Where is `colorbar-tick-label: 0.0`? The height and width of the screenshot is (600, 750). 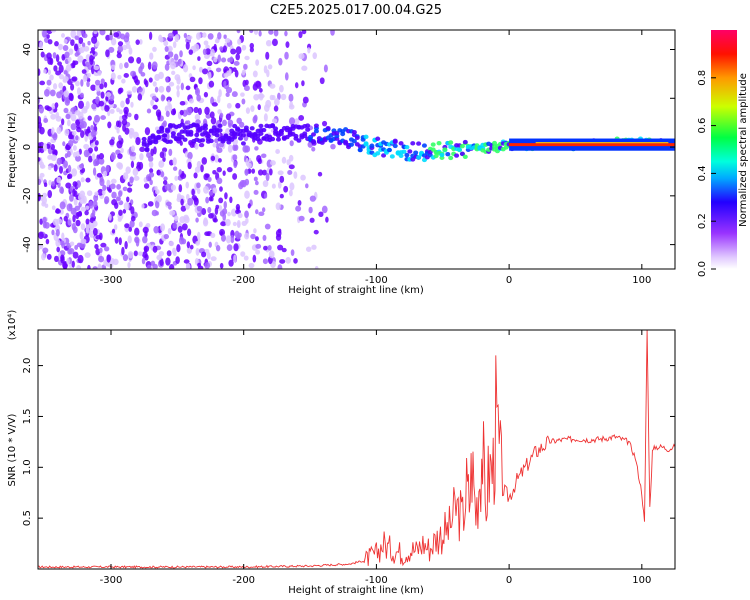
colorbar-tick-label: 0.0 is located at coordinates (702, 269).